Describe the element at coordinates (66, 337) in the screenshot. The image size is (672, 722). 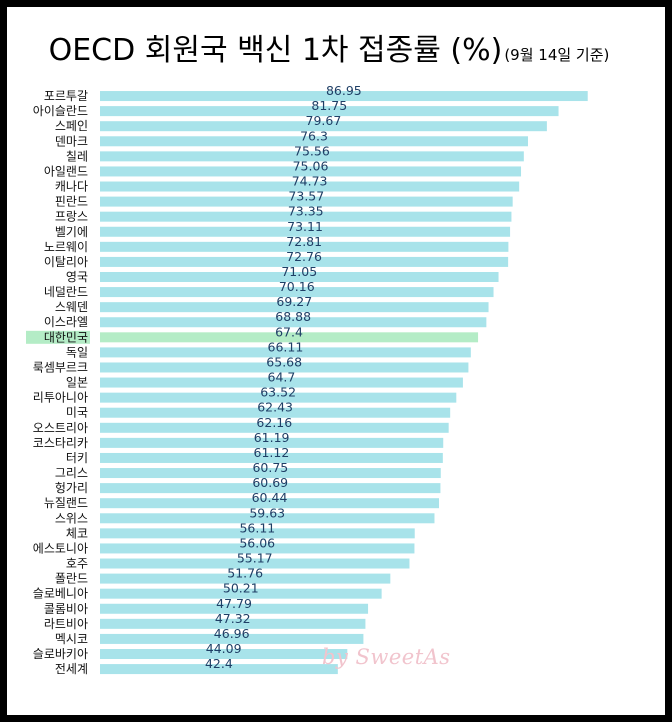
I see `category-label: 대한민국` at that location.